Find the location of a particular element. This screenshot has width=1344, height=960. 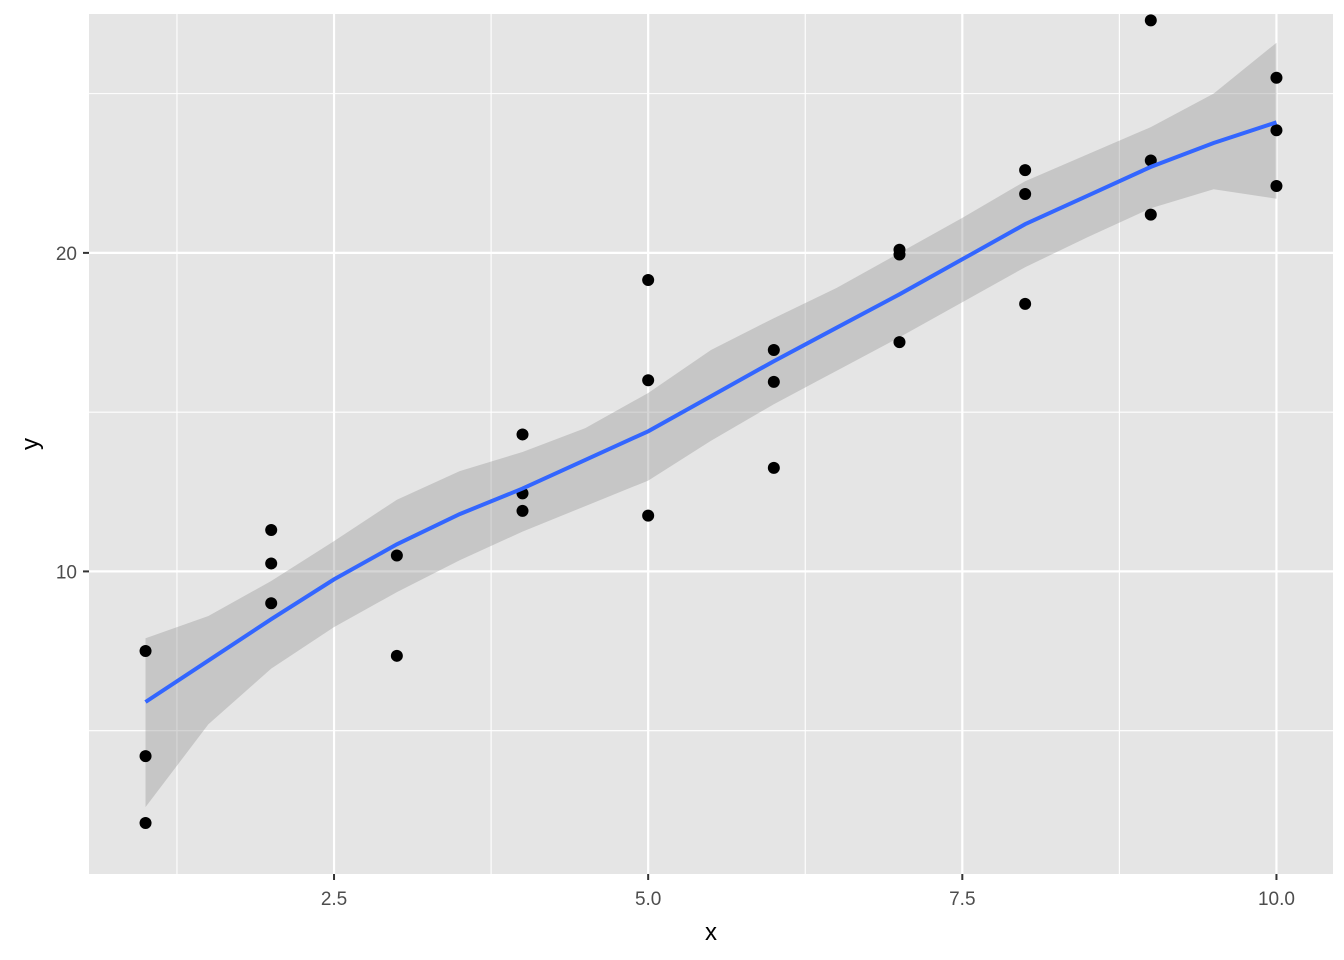

y-axis-title: y is located at coordinates (30, 444).